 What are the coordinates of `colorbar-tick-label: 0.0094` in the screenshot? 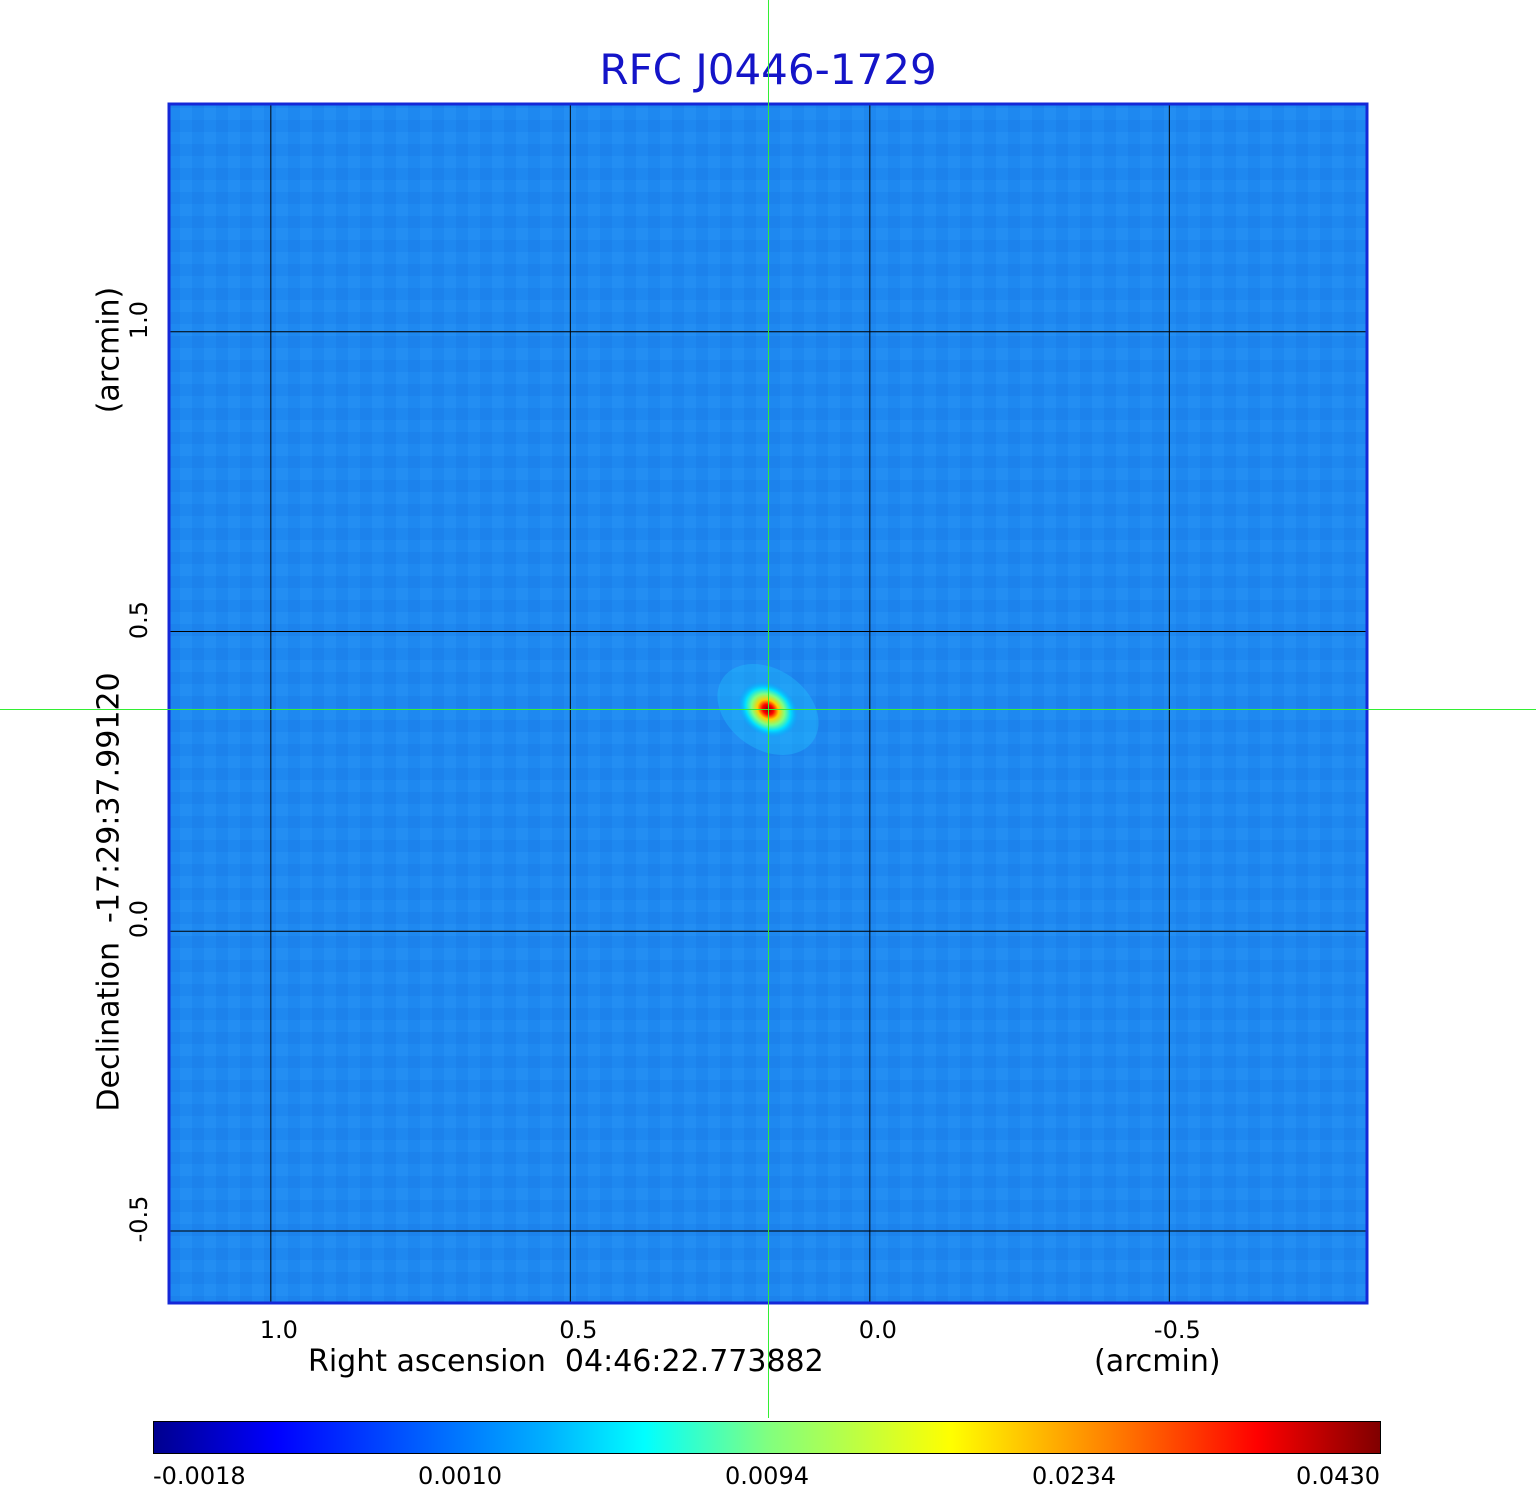 It's located at (767, 1476).